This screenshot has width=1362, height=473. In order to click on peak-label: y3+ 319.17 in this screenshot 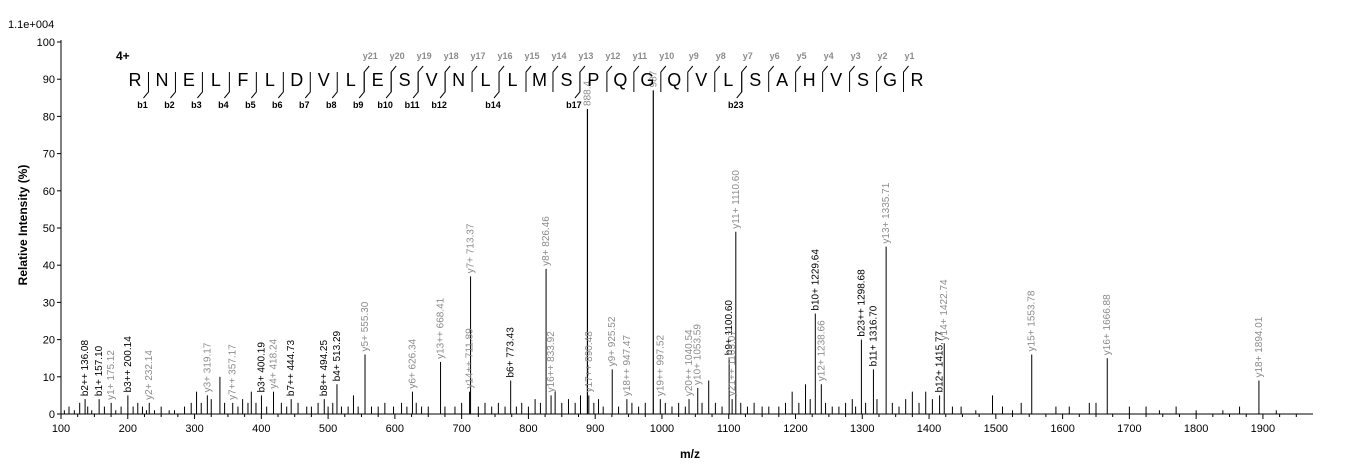, I will do `click(207, 367)`.